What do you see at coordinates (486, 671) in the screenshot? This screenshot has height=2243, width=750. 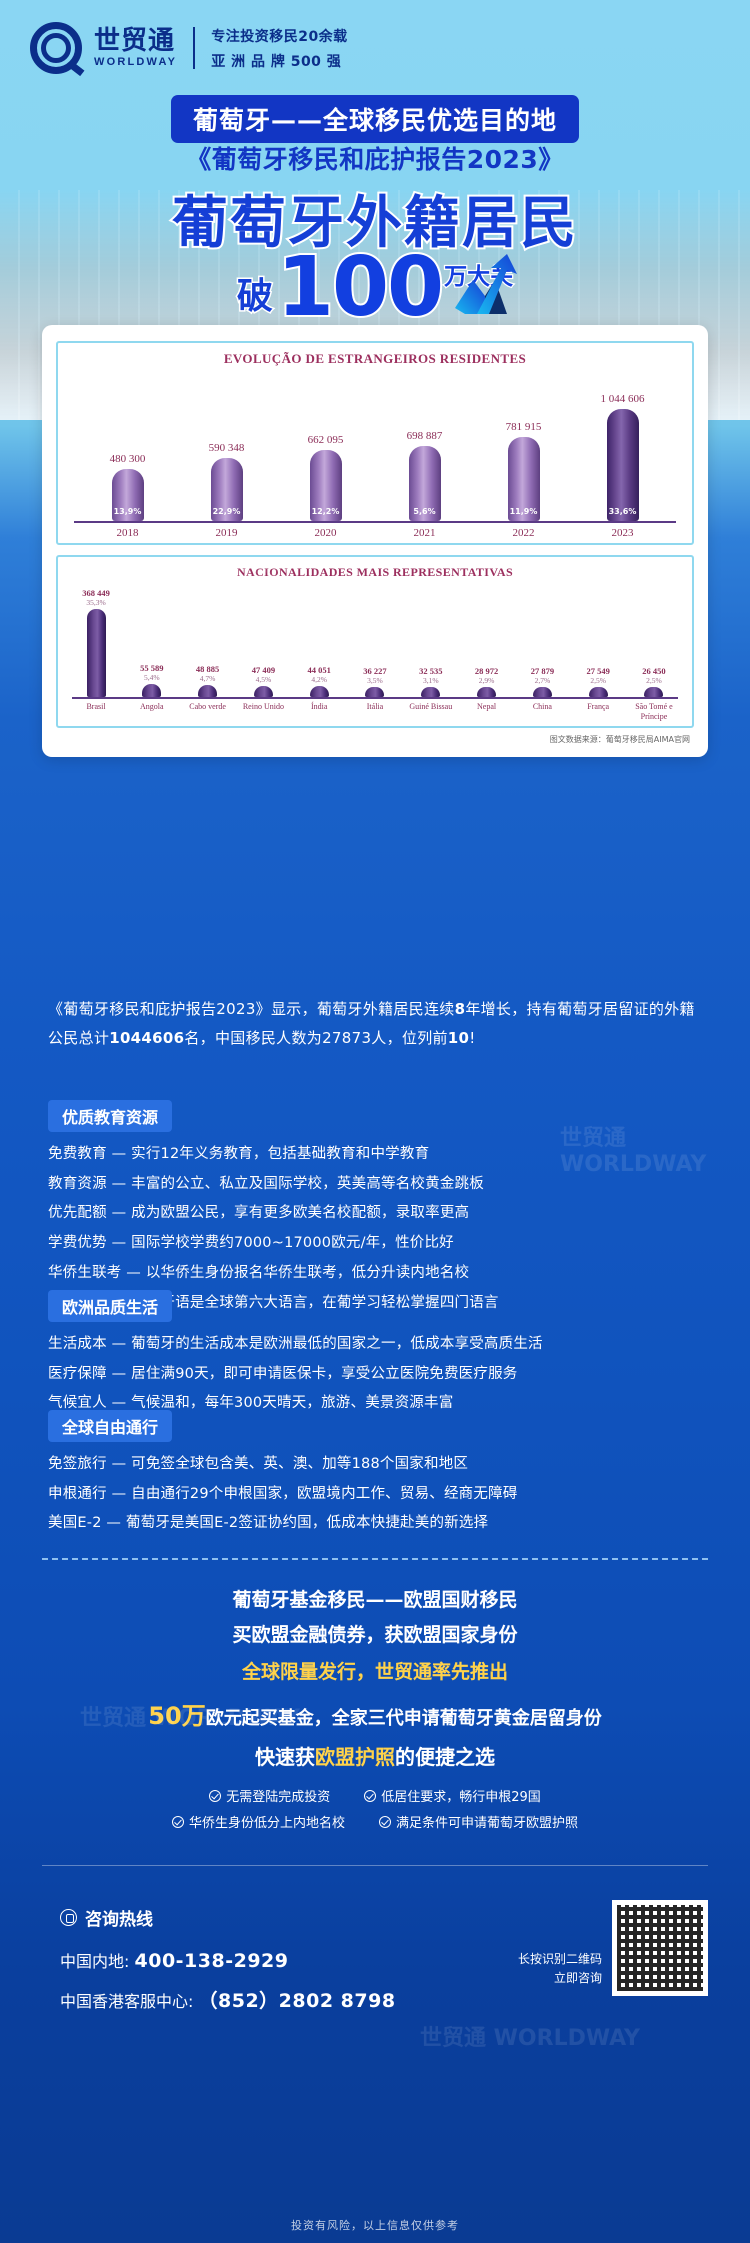 I see `bar-value-label: 28 972` at bounding box center [486, 671].